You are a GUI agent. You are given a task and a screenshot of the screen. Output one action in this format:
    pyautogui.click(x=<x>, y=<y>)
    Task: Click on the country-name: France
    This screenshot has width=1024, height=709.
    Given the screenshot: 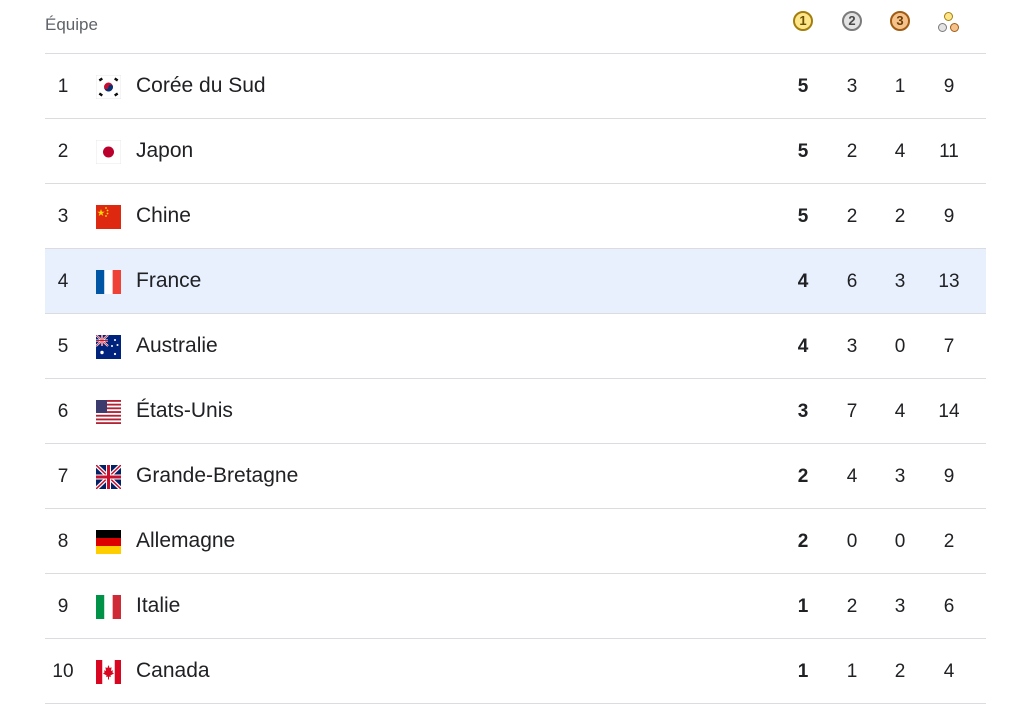 What is the action you would take?
    pyautogui.click(x=169, y=280)
    